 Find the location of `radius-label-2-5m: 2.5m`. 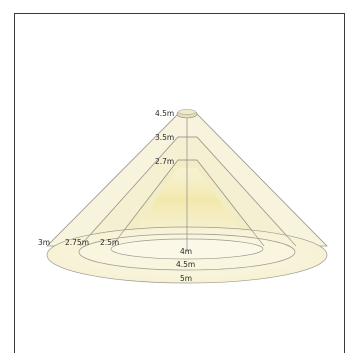

radius-label-2-5m: 2.5m is located at coordinates (109, 242).